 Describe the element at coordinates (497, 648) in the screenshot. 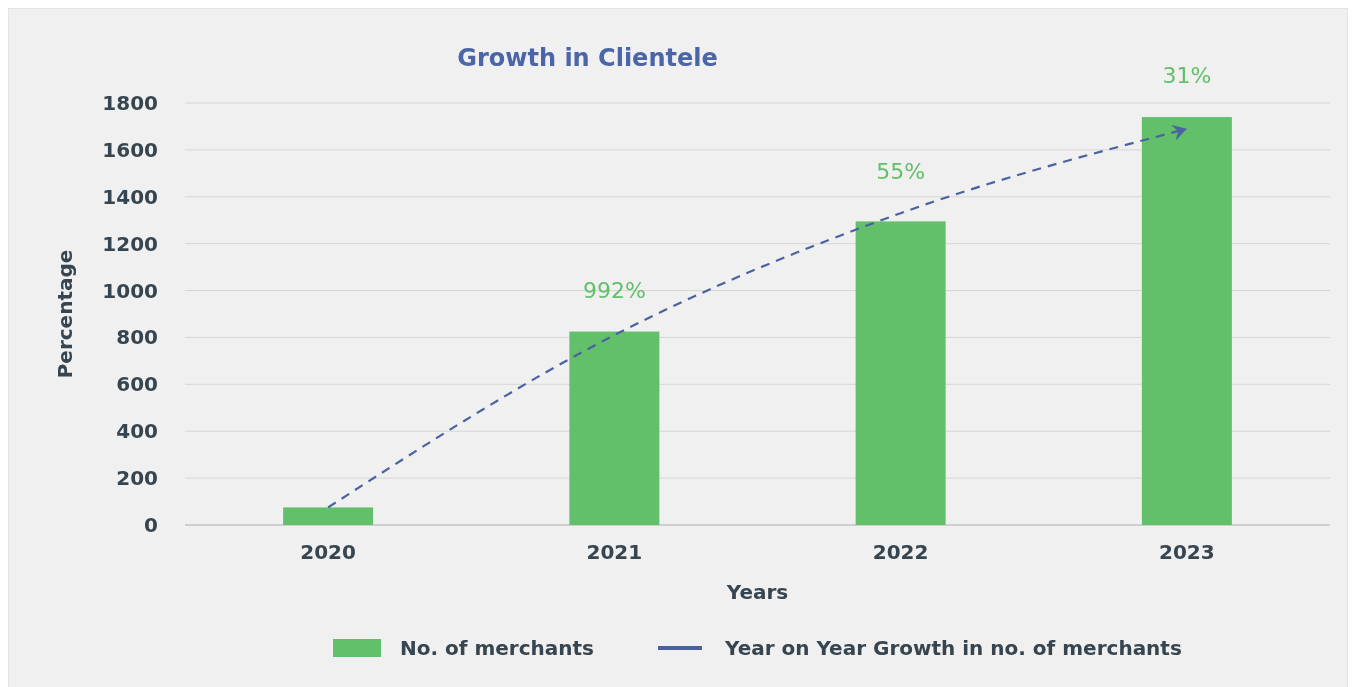

I see `legend-label: No. of merchants` at that location.